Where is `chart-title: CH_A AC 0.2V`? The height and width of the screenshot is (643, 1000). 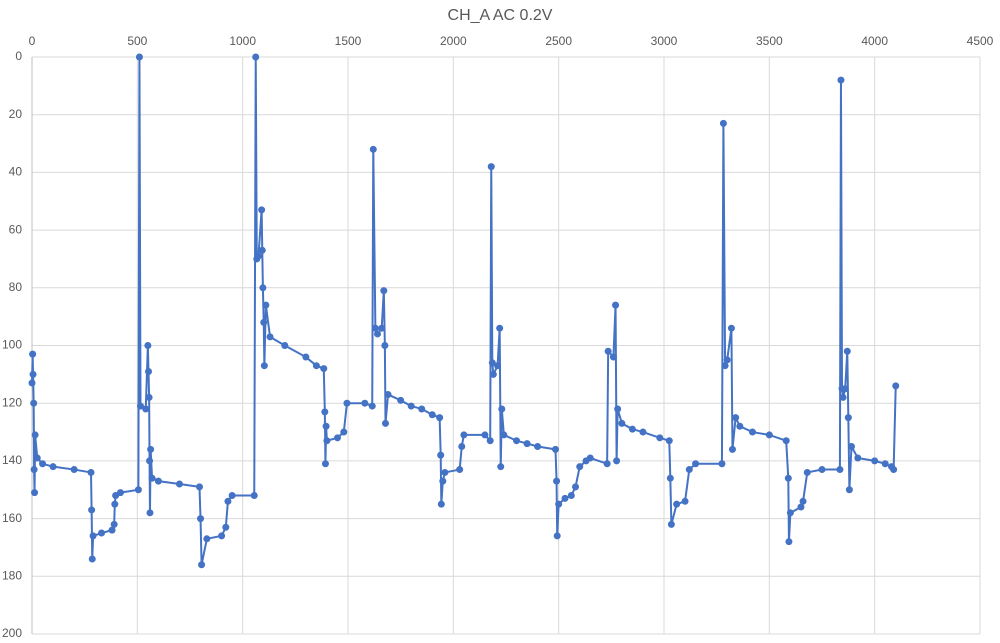 chart-title: CH_A AC 0.2V is located at coordinates (500, 15).